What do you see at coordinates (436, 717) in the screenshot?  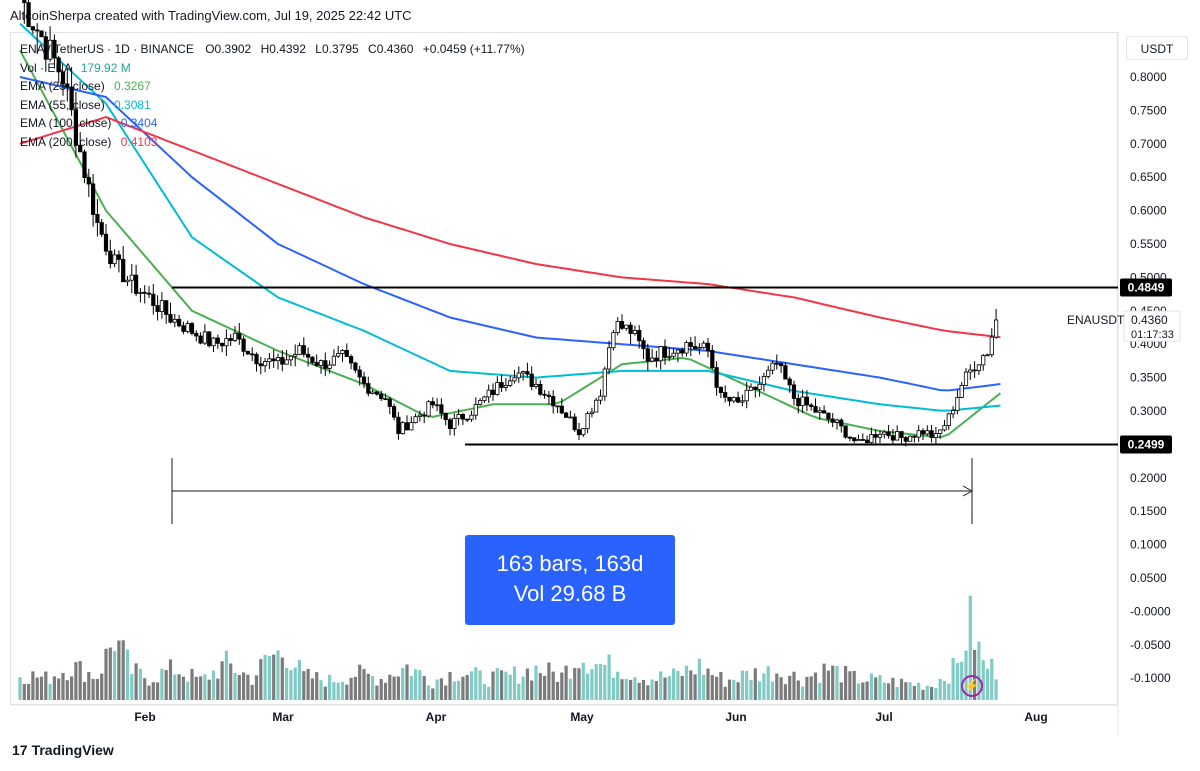 I see `time-tick-label: Apr` at bounding box center [436, 717].